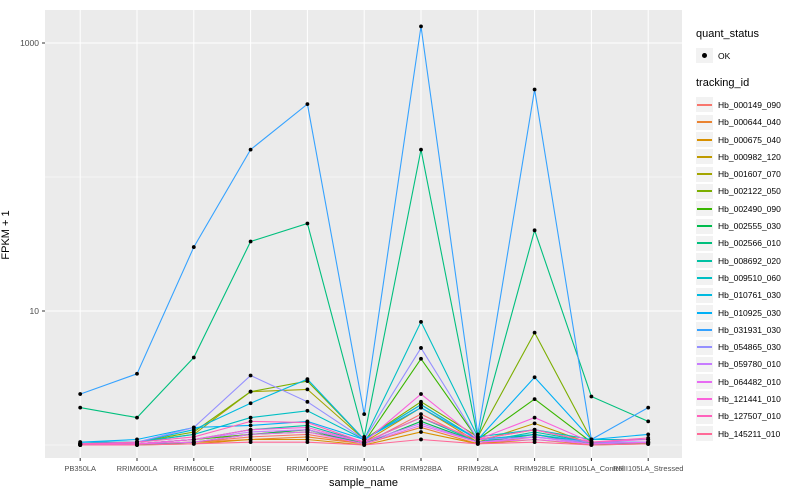 The height and width of the screenshot is (500, 800). I want to click on legend-item-label: Hb_002122_050, so click(749, 191).